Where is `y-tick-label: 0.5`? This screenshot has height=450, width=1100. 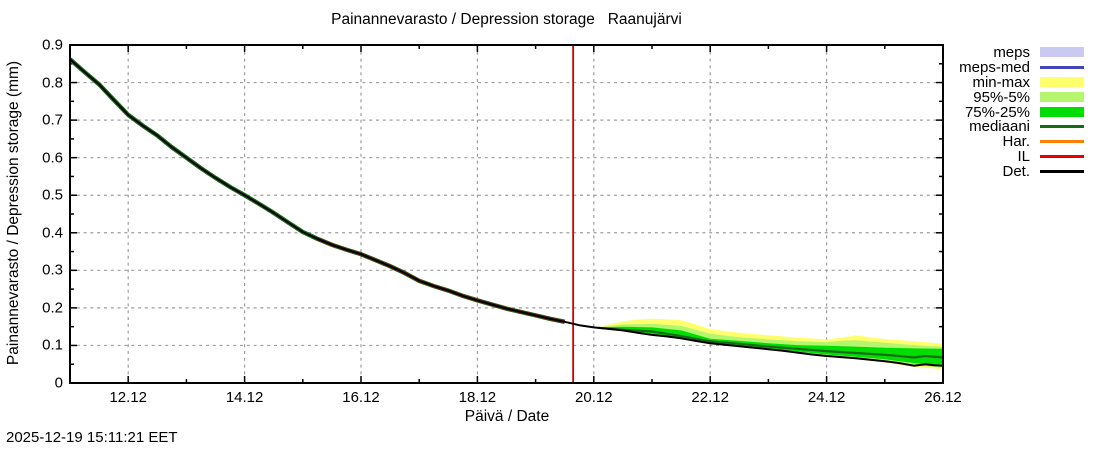
y-tick-label: 0.5 is located at coordinates (52, 195).